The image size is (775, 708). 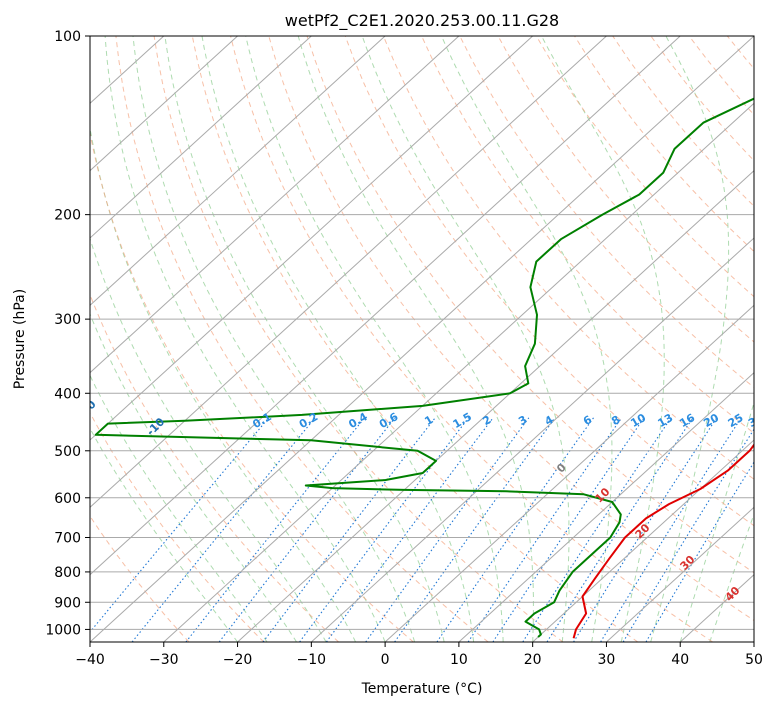 What do you see at coordinates (67, 216) in the screenshot?
I see `y-tick-label: 200` at bounding box center [67, 216].